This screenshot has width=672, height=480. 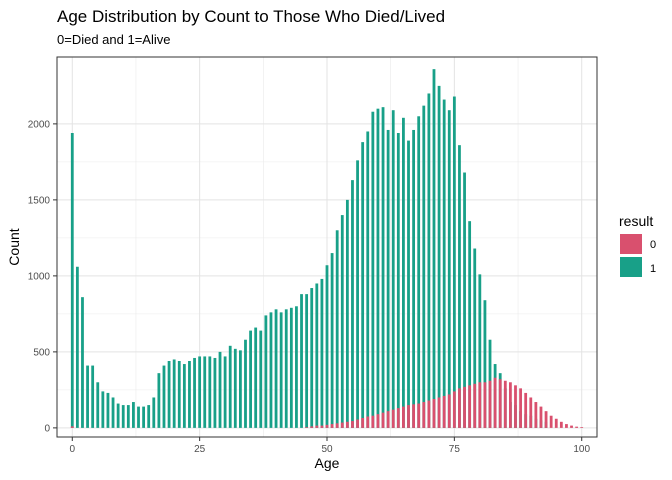 I want to click on legend-title: result, so click(x=636, y=221).